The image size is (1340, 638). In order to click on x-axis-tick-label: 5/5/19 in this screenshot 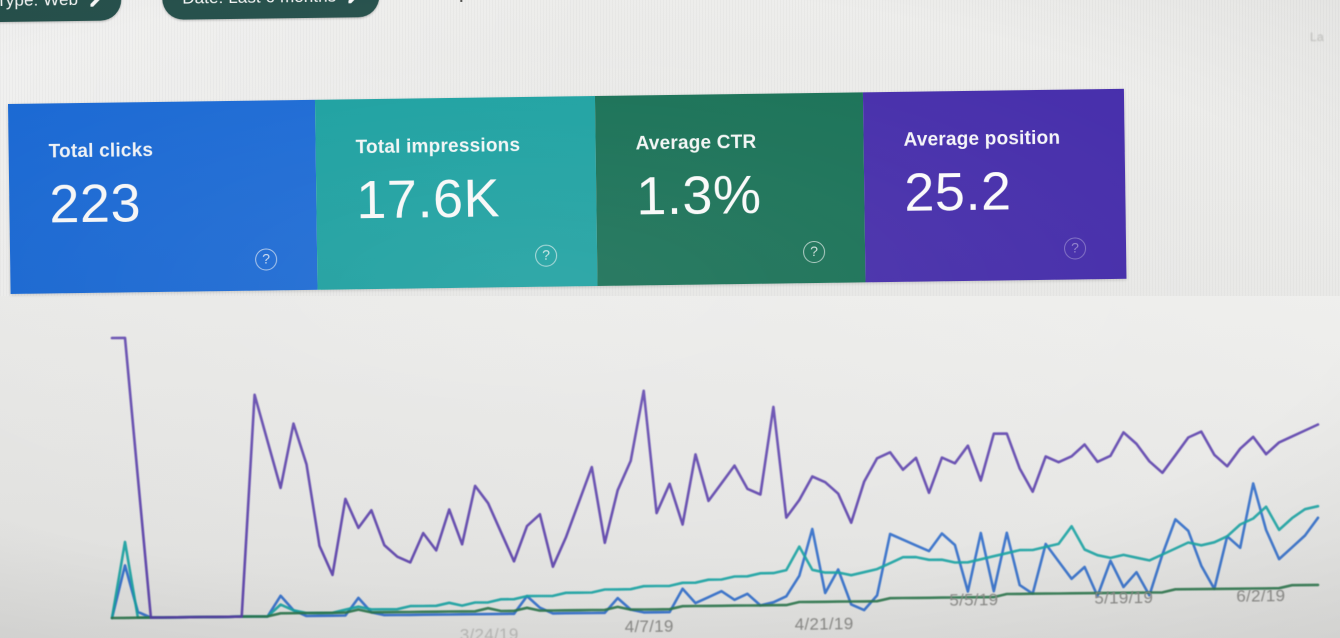, I will do `click(974, 600)`.